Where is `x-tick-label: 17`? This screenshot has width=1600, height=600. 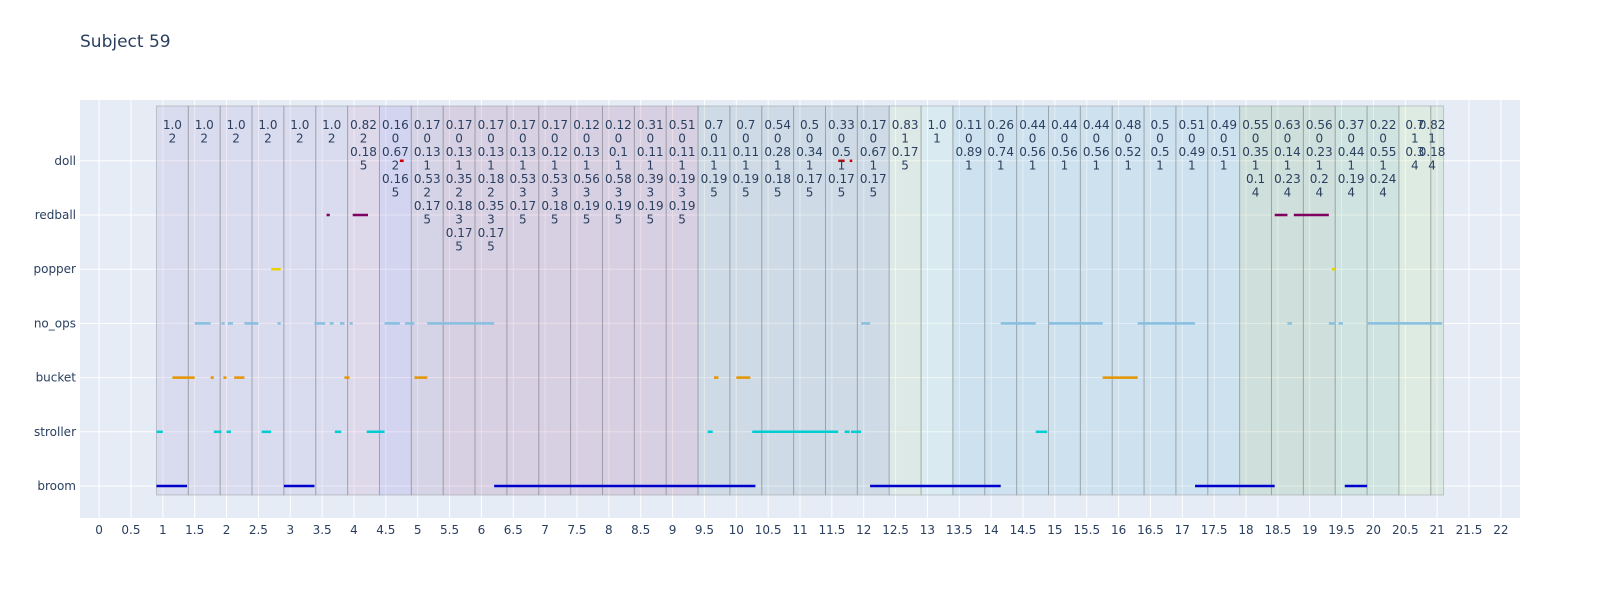
x-tick-label: 17 is located at coordinates (1182, 530).